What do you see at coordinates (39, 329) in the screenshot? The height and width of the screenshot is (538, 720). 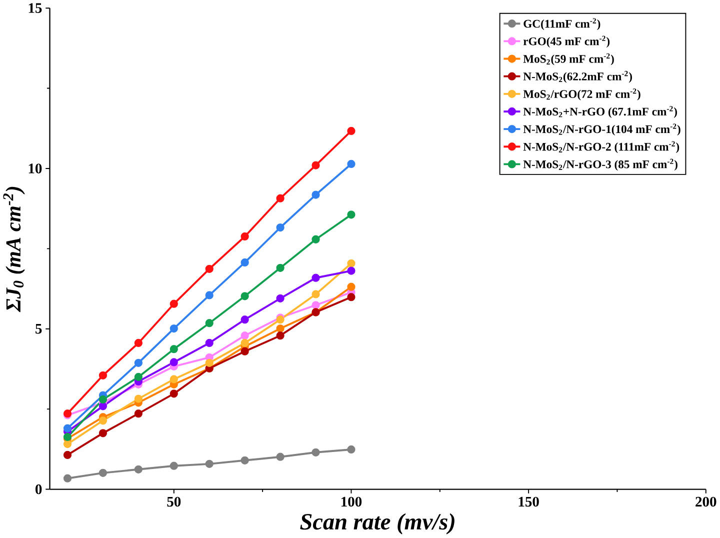 I see `y-tick-label: 5` at bounding box center [39, 329].